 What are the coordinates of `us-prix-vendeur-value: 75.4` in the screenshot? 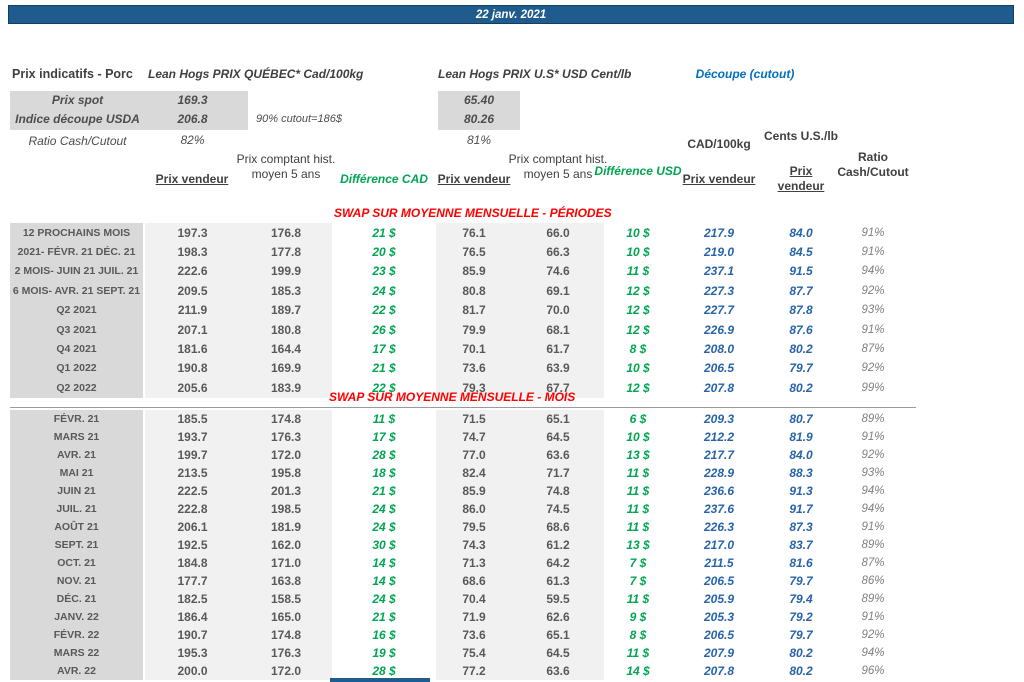 It's located at (474, 653).